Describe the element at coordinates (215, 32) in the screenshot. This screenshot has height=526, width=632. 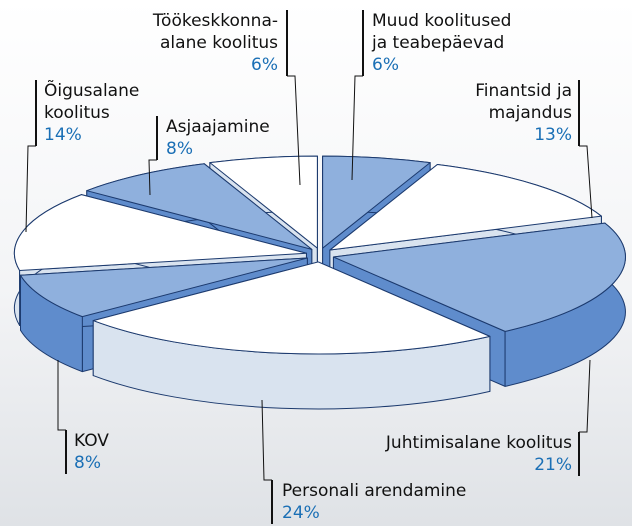
I see `slice-label: Töökeskkonna-alane koolitus` at that location.